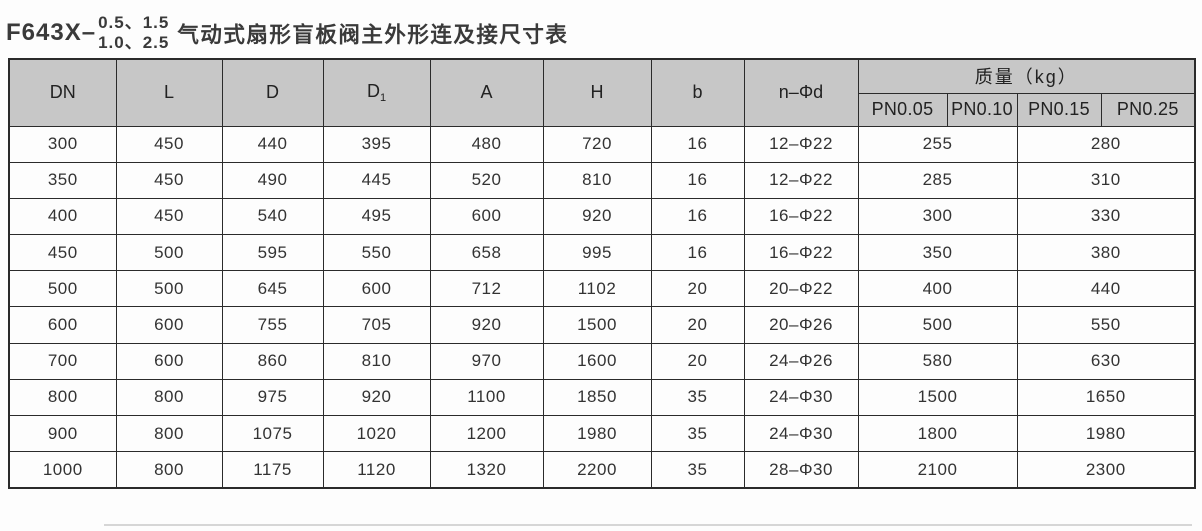  I want to click on cell-dn: 400, so click(62, 216).